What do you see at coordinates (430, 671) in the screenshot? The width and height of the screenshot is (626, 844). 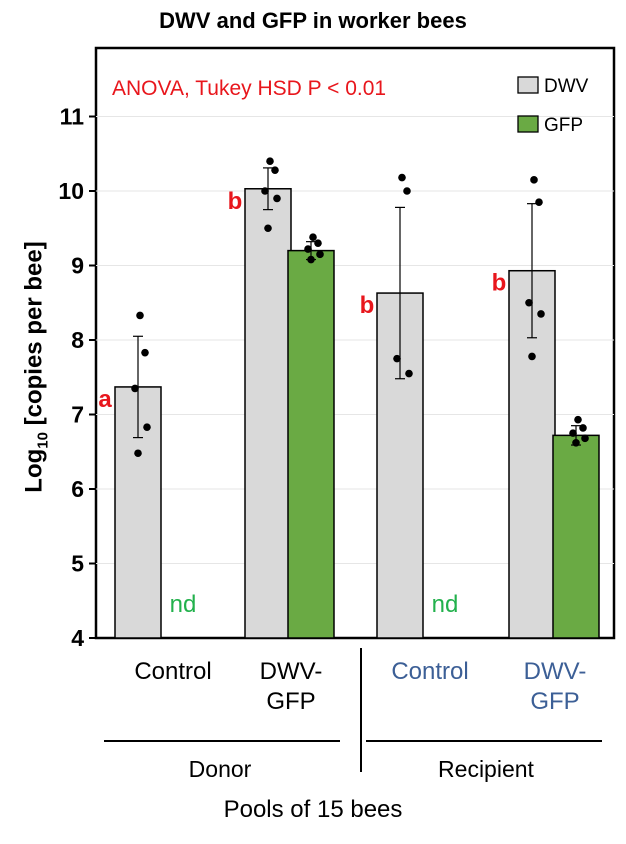 I see `category-label-recipient-control: Control` at bounding box center [430, 671].